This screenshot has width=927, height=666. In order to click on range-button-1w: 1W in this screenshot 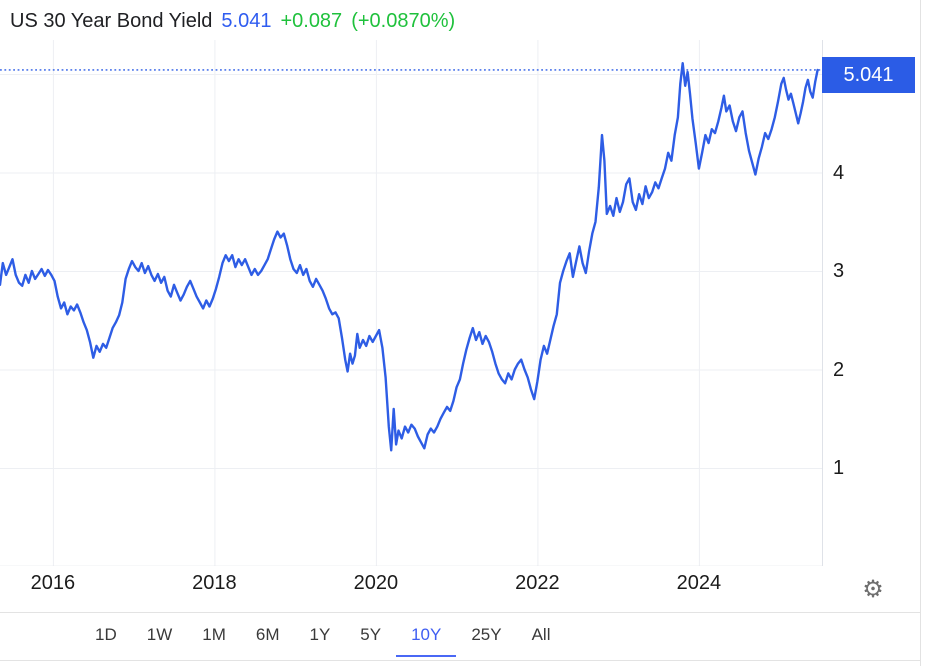, I will do `click(160, 635)`.